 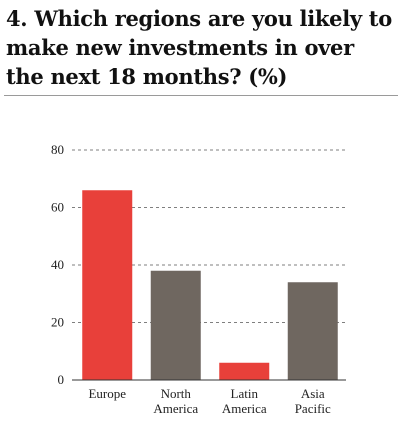 I want to click on y-tick-label: 60, so click(x=57, y=207).